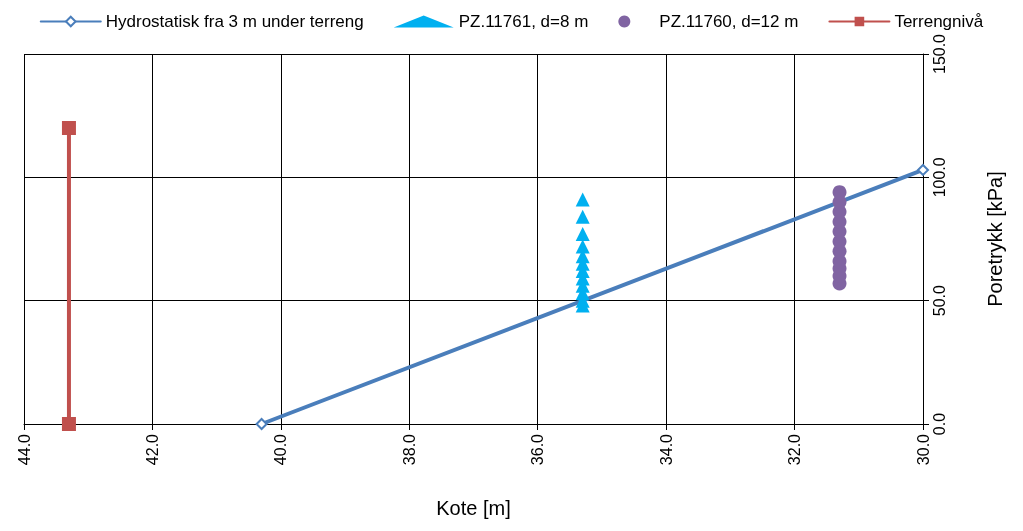 Image resolution: width=1023 pixels, height=531 pixels. Describe the element at coordinates (729, 21) in the screenshot. I see `legend-label: PZ.11760, d=12 m` at that location.